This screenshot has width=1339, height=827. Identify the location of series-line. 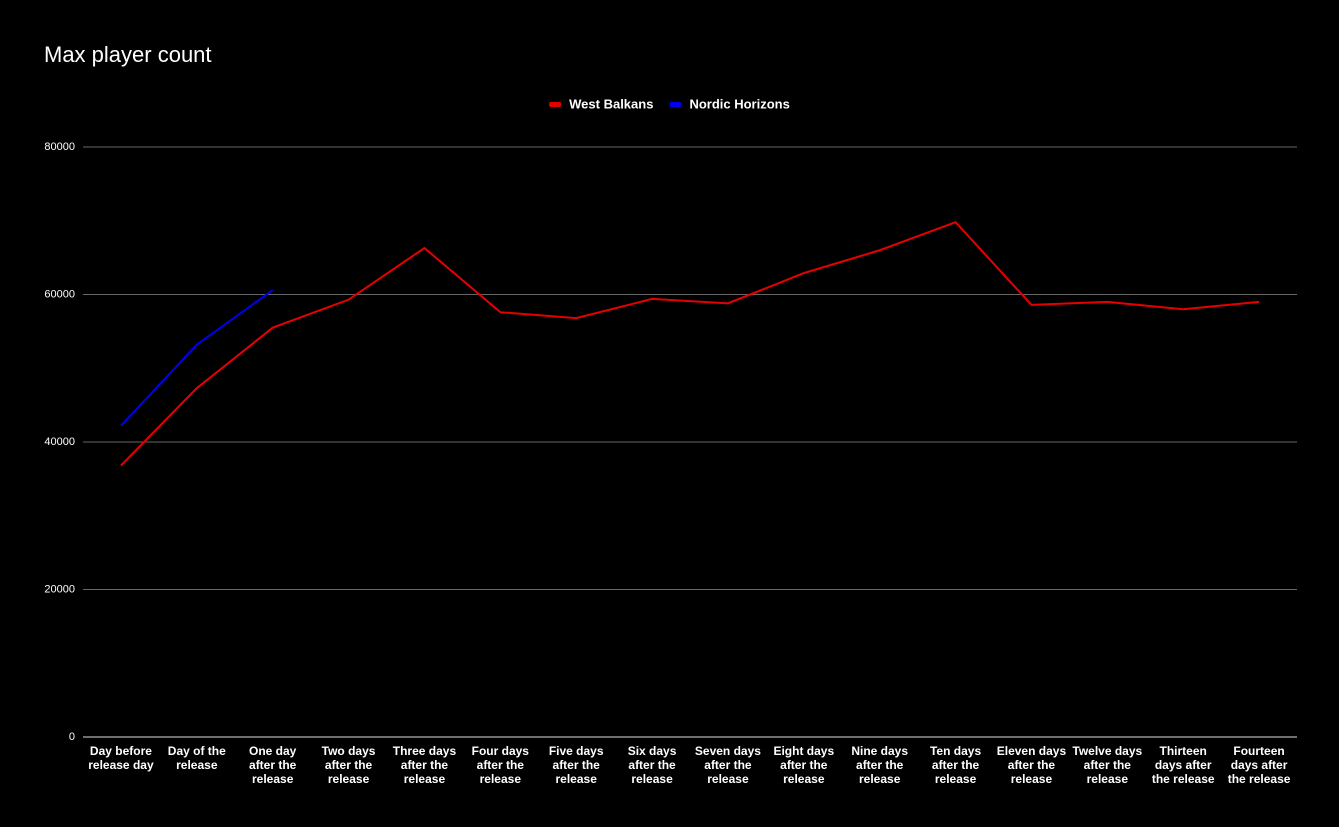
(197, 358).